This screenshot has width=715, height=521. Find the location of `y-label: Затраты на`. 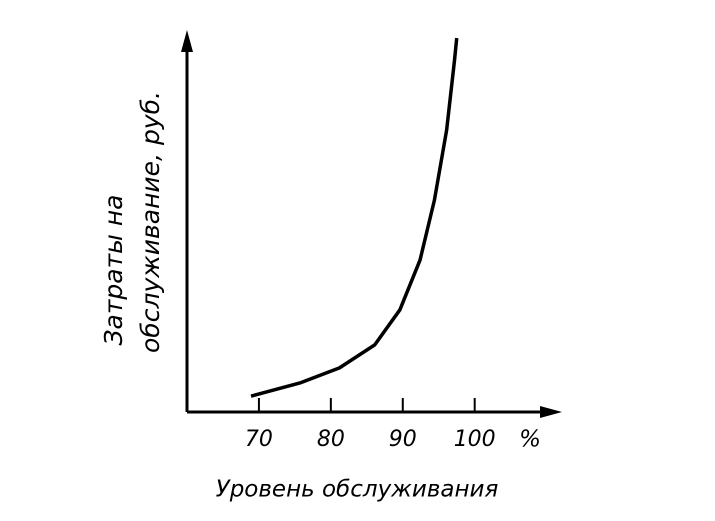

y-label: Затраты на is located at coordinates (113, 269).